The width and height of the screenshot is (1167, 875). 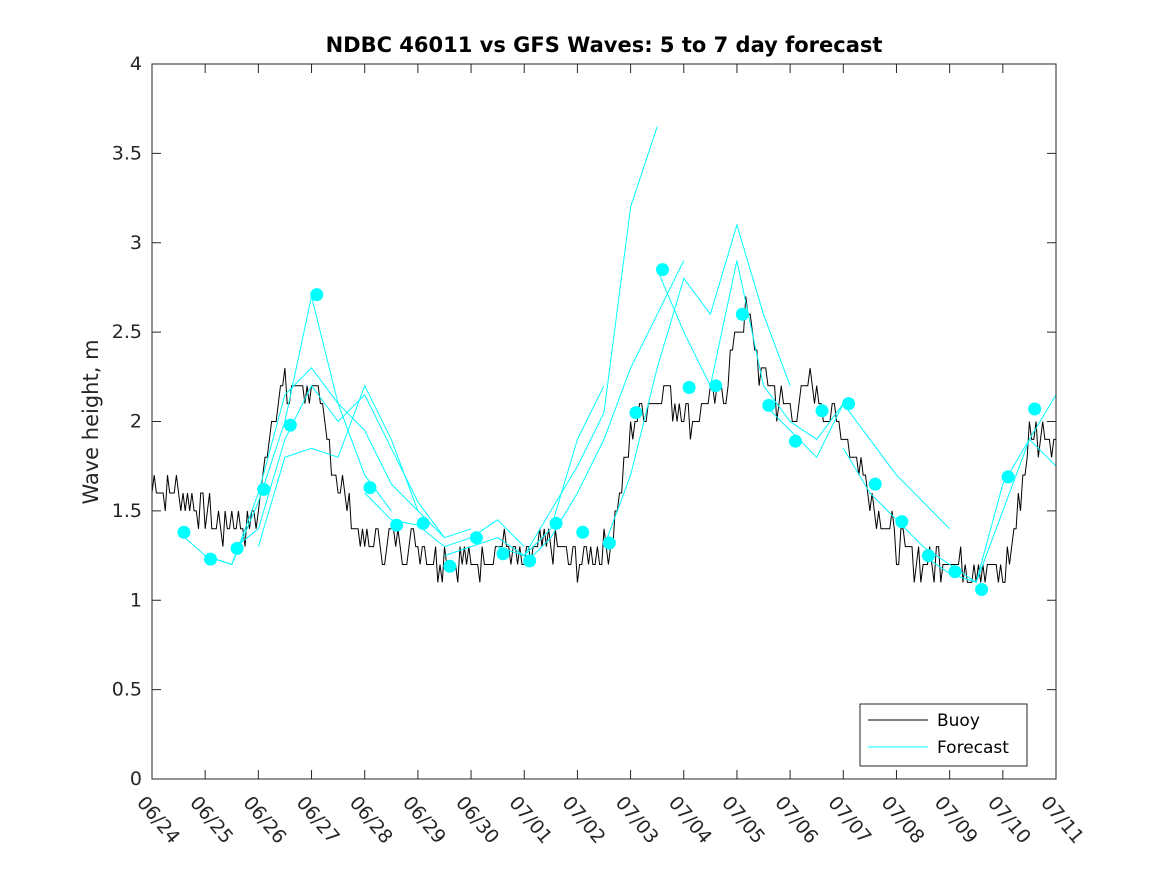 I want to click on legend-box, so click(x=943, y=735).